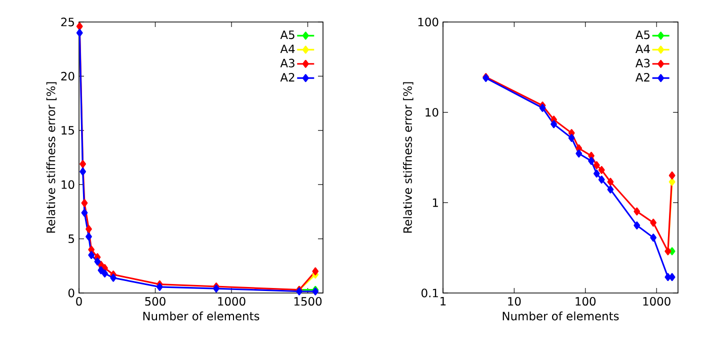 The width and height of the screenshot is (709, 355). Describe the element at coordinates (67, 22) in the screenshot. I see `y-tick-label: 25` at that location.